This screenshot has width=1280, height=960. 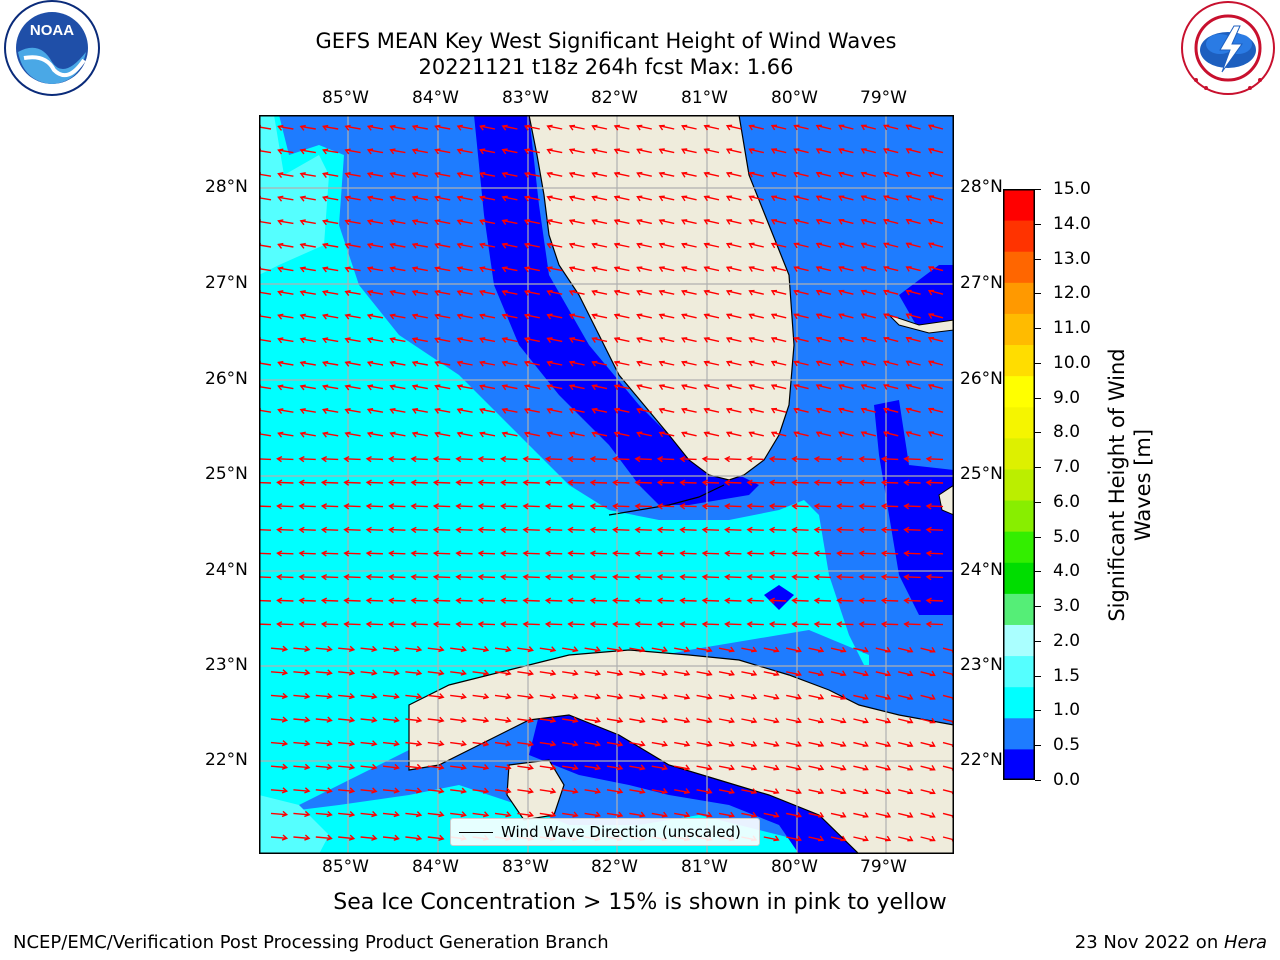 I want to click on colorbar-segment, so click(x=1019, y=484).